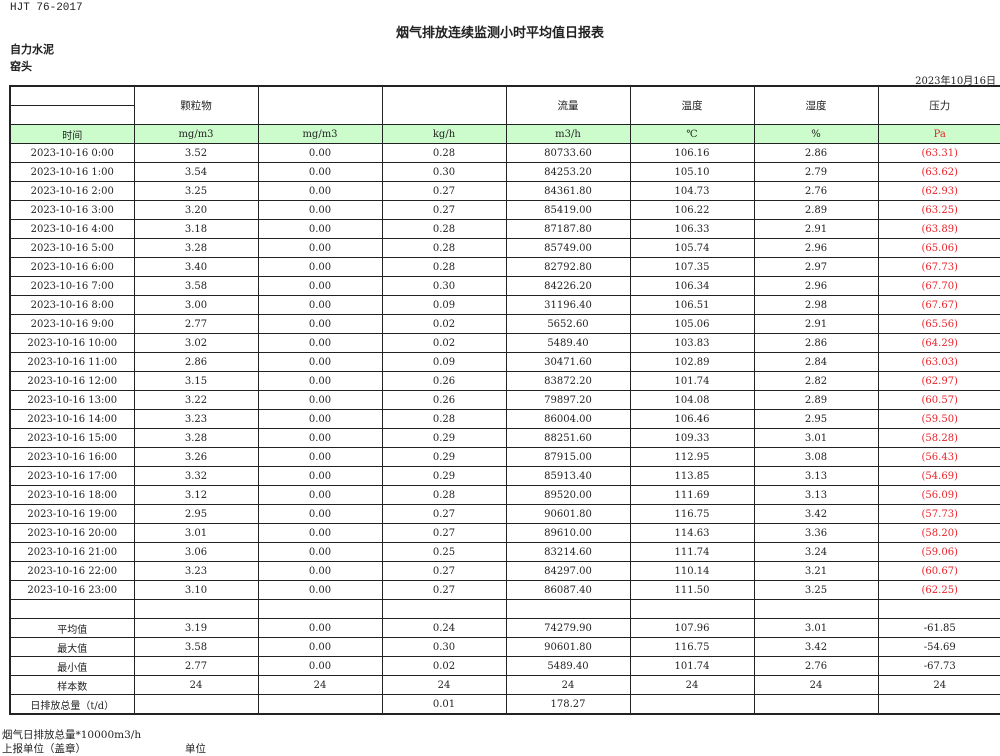 Image resolution: width=1000 pixels, height=756 pixels. What do you see at coordinates (816, 267) in the screenshot?
I see `value-cell: 2.97` at bounding box center [816, 267].